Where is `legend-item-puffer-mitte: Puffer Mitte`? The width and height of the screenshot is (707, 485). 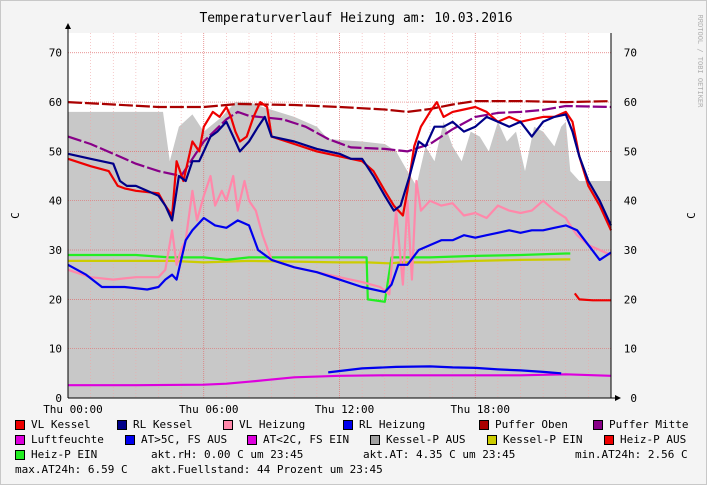 legend-item-puffer-mitte: Puffer Mitte is located at coordinates (640, 424).